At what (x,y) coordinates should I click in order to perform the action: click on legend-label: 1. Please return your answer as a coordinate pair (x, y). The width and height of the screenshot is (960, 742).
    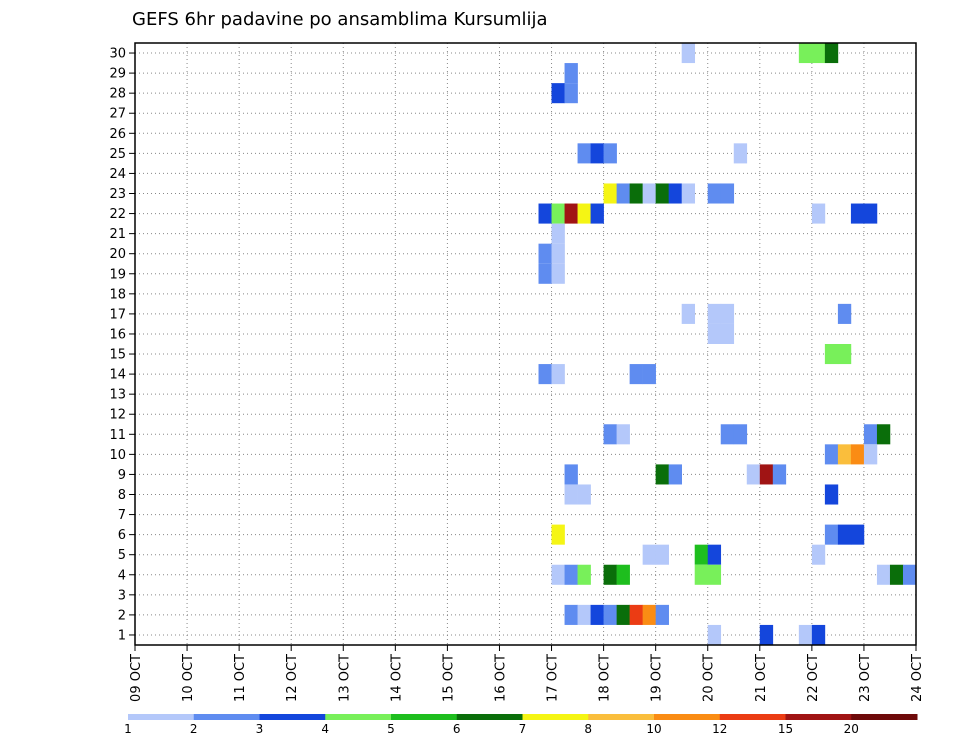
    Looking at the image, I should click on (128, 729).